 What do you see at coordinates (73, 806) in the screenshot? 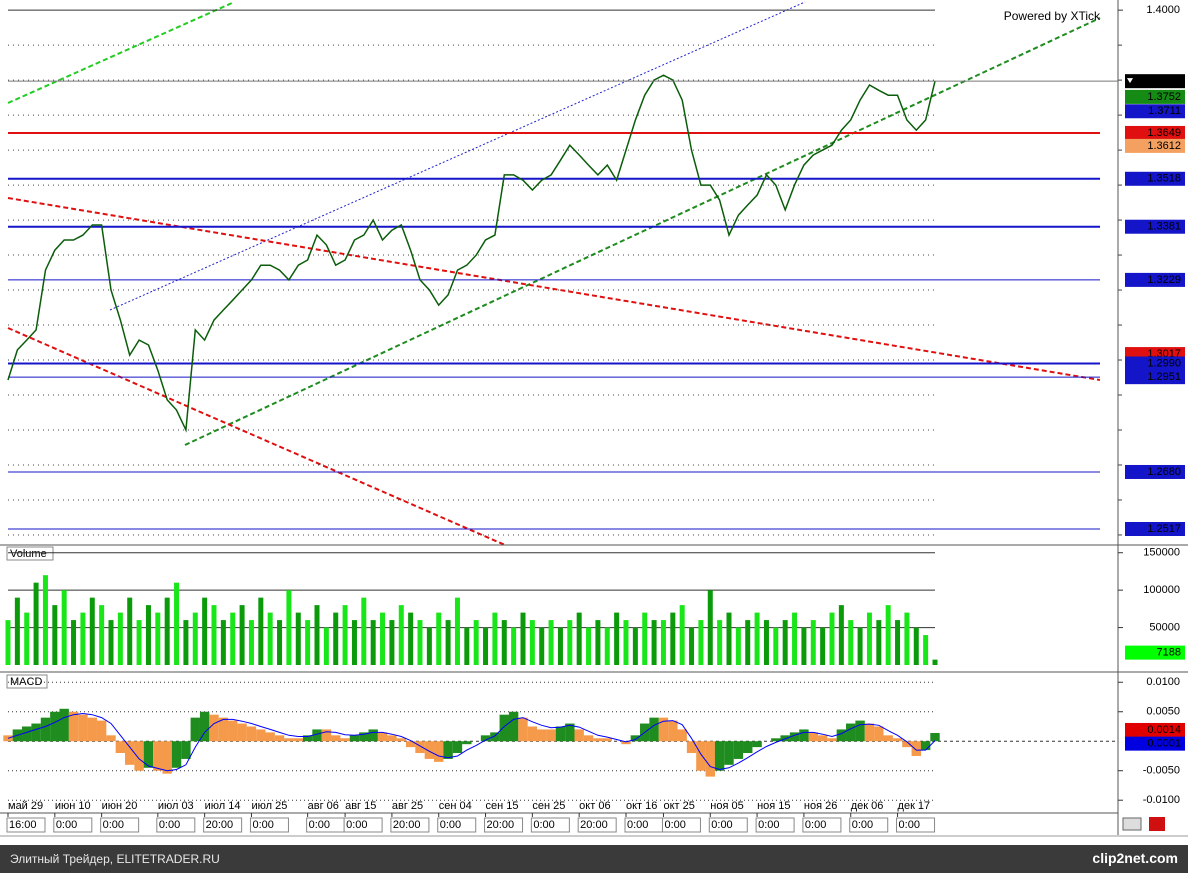
I see `x-tick-label: июн 10` at bounding box center [73, 806].